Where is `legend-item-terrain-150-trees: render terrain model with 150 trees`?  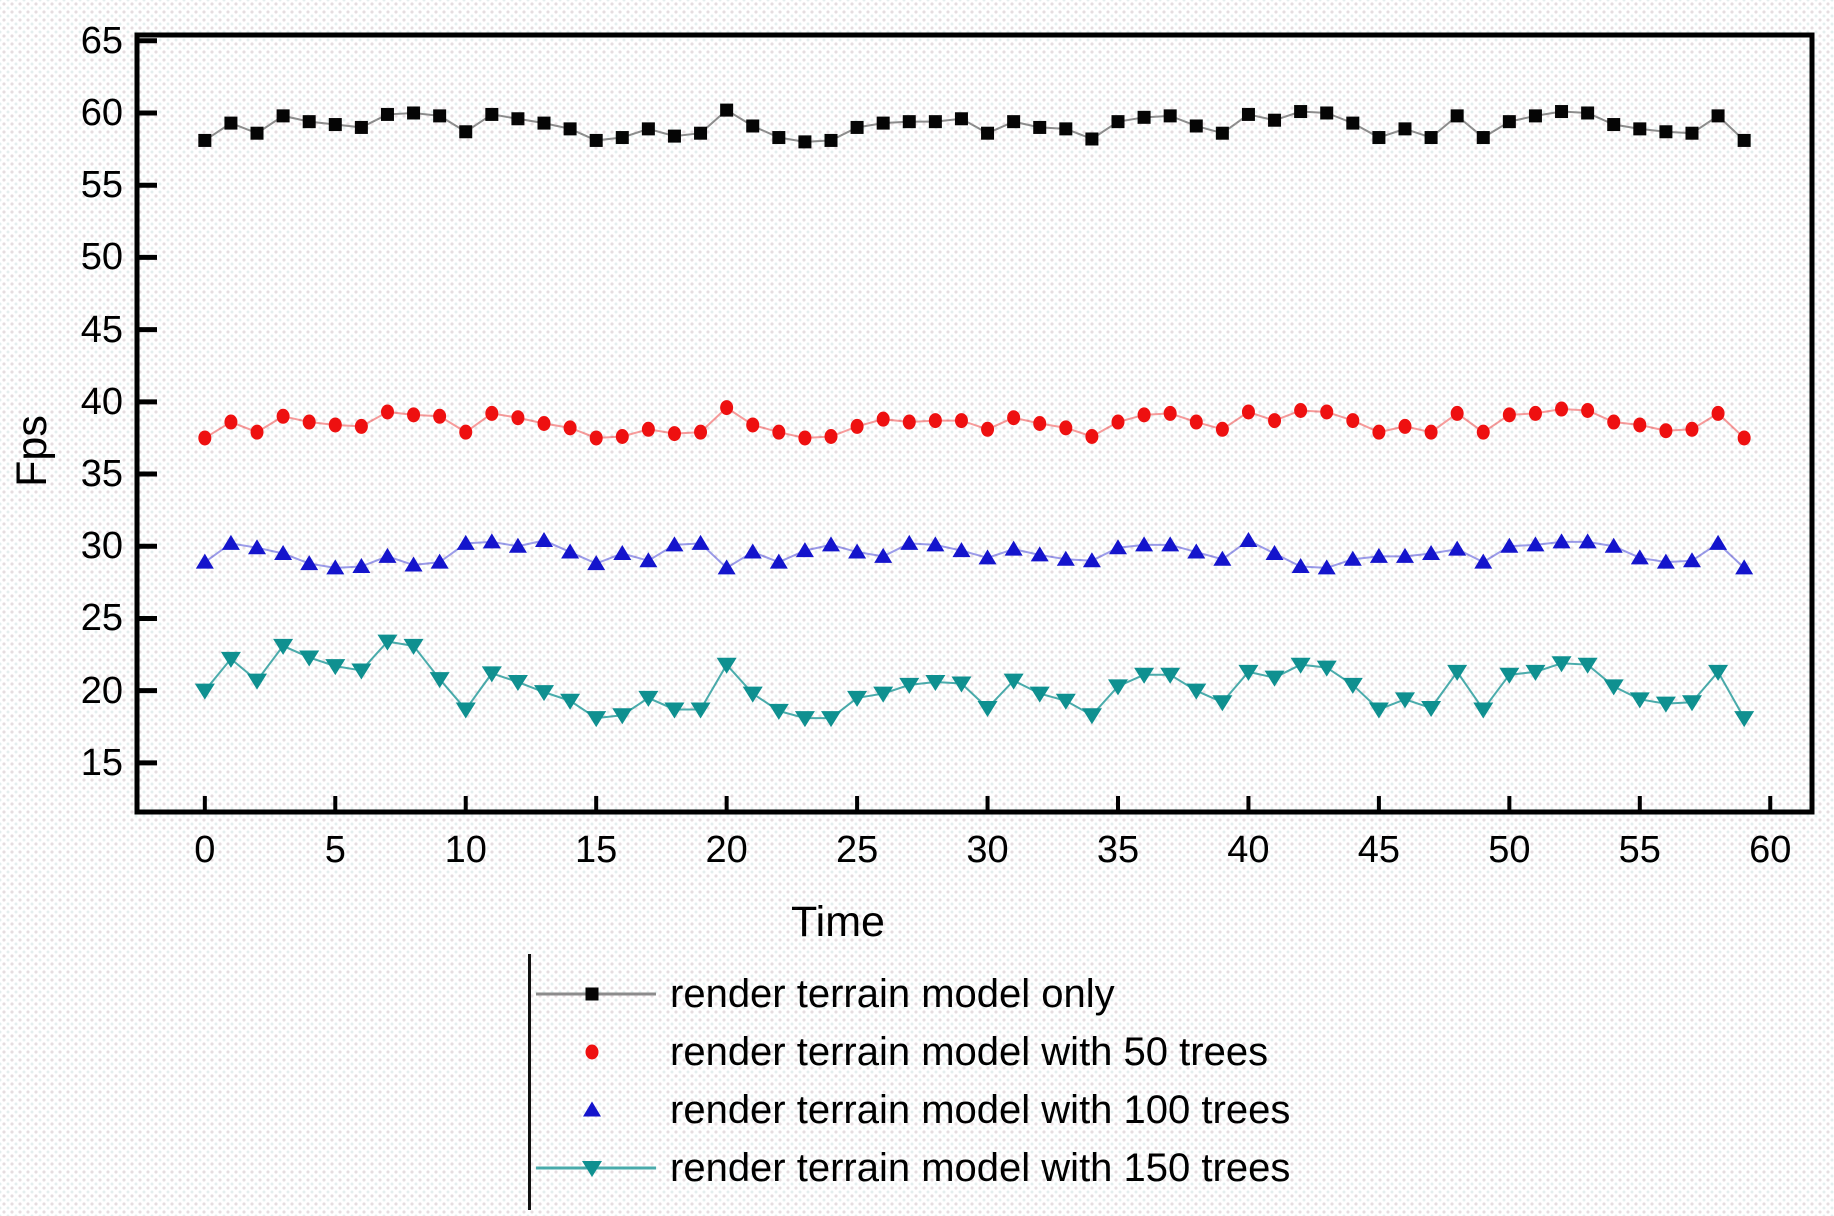
legend-item-terrain-150-trees: render terrain model with 150 trees is located at coordinates (912, 1168).